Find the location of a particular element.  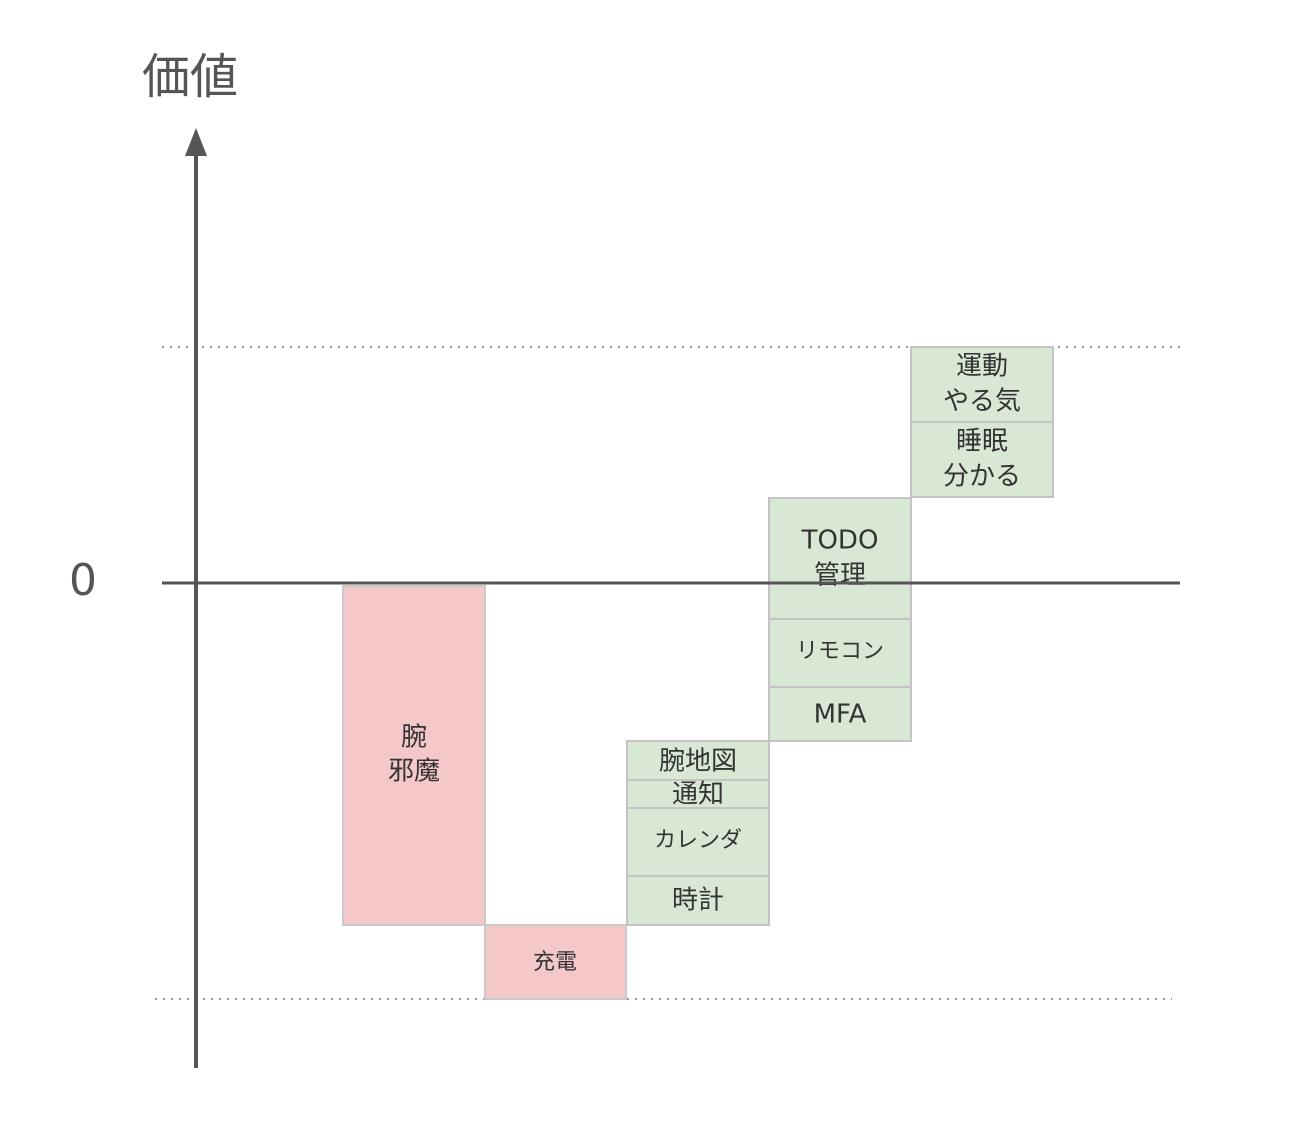

block-label: 分かる is located at coordinates (982, 477).